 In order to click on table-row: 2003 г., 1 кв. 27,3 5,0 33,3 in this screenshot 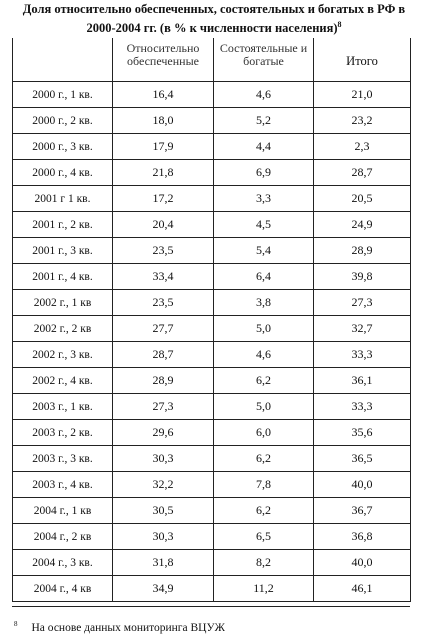, I will do `click(211, 406)`.